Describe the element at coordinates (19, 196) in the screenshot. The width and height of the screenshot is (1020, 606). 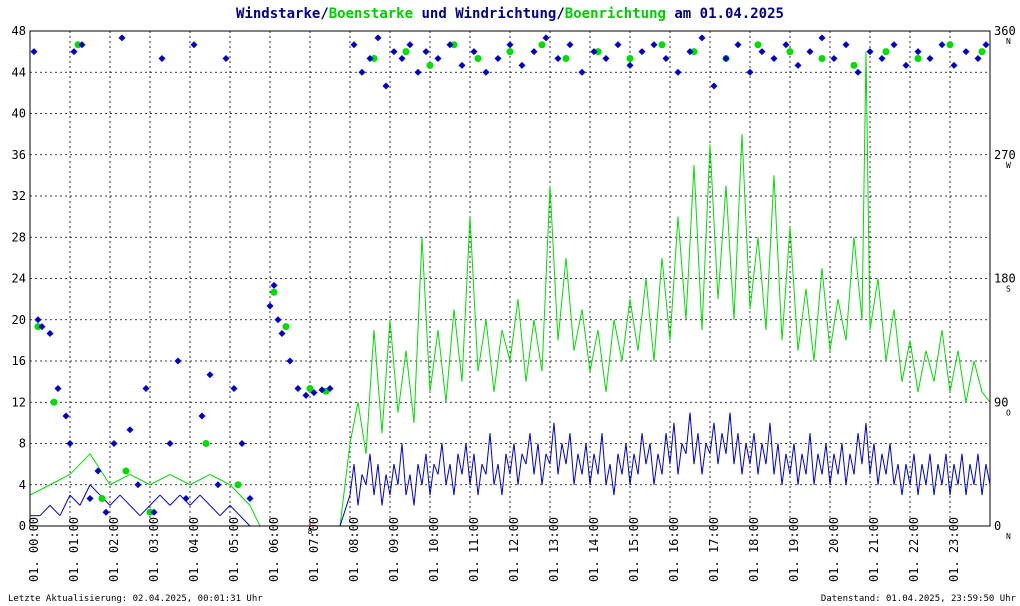
I see `y-left-tick-label: 32` at that location.